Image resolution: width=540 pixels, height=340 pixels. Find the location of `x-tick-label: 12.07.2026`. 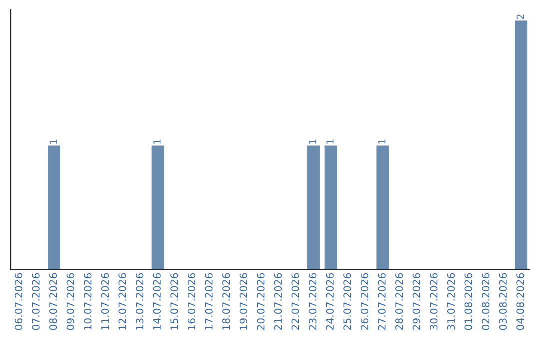

x-tick-label: 12.07.2026 is located at coordinates (122, 301).